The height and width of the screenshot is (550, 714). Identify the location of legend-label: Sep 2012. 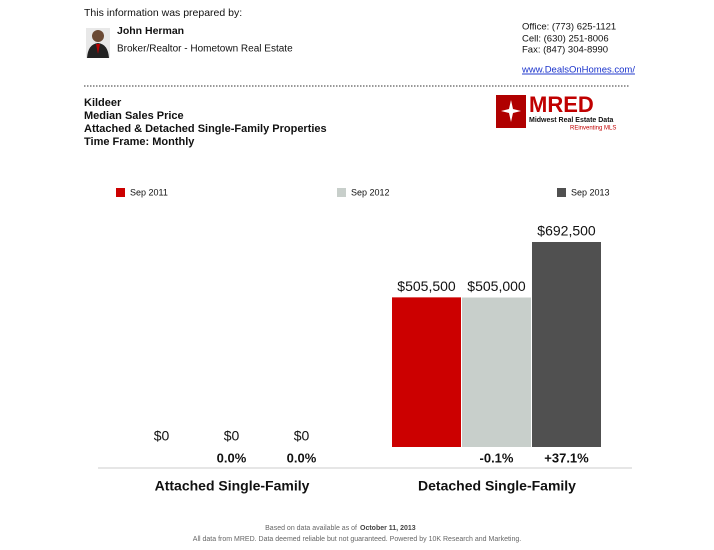
(370, 192).